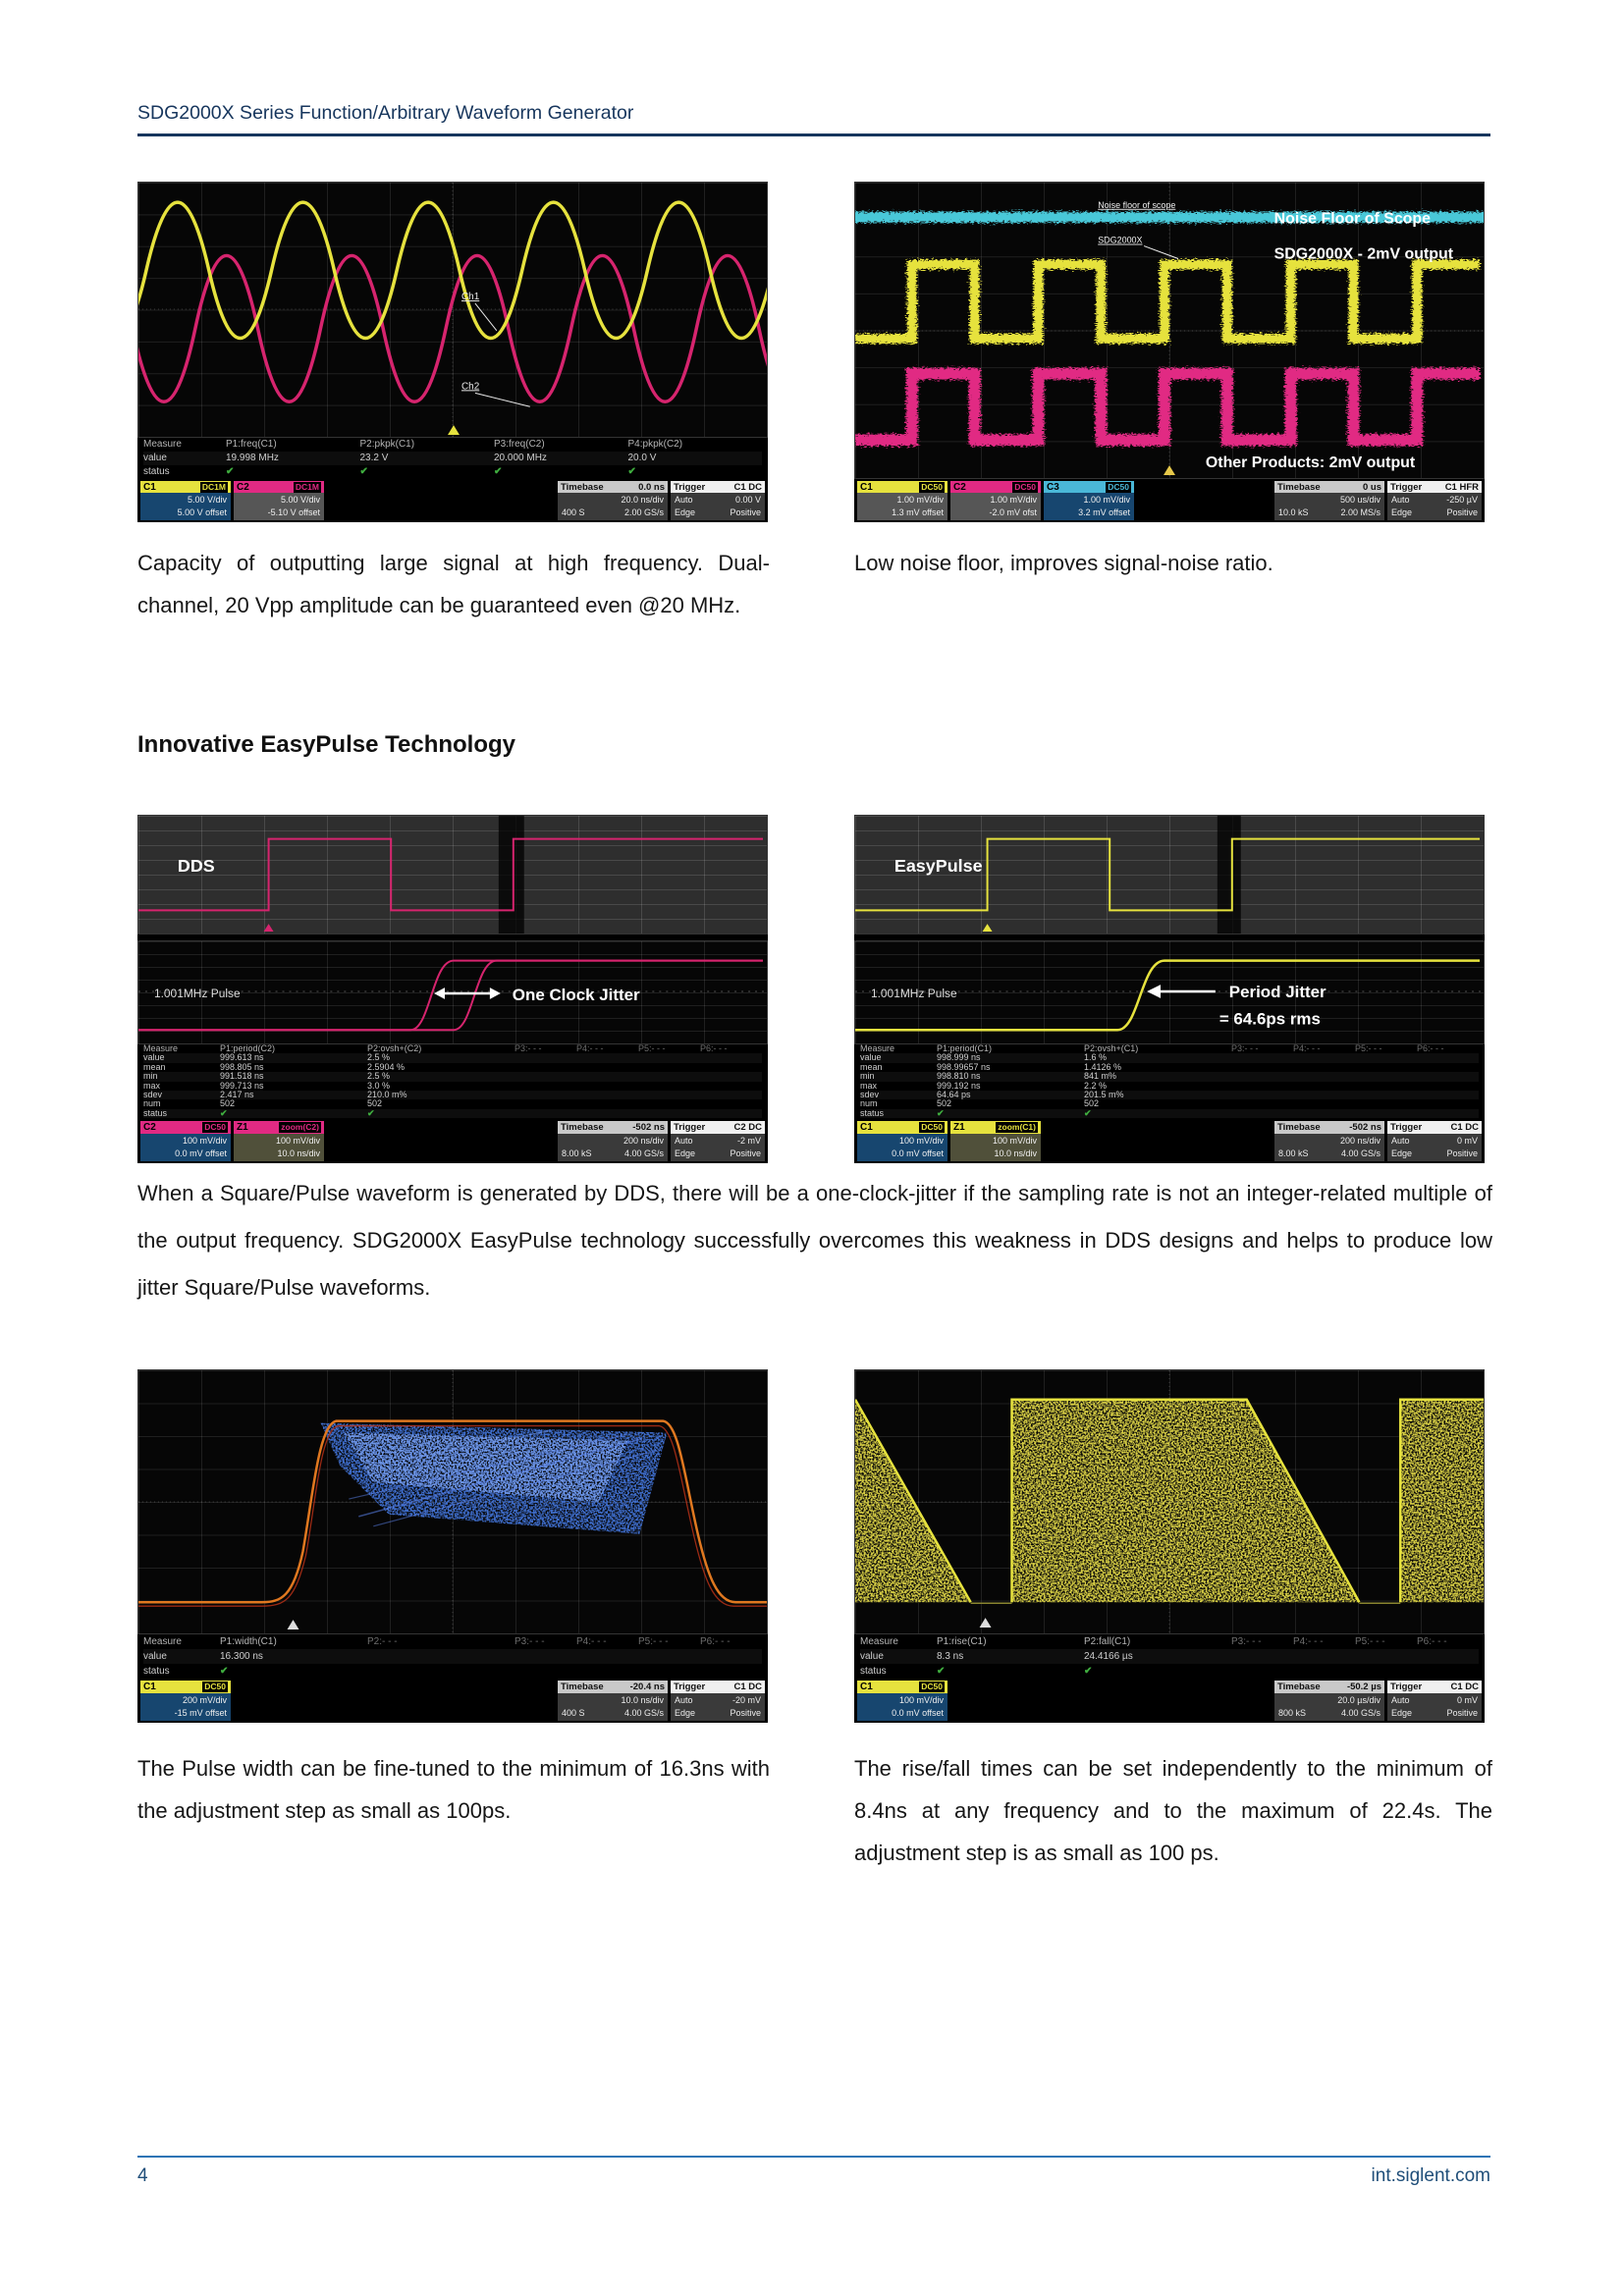 Image resolution: width=1624 pixels, height=2296 pixels. What do you see at coordinates (914, 994) in the screenshot?
I see `label-pulse-freq: 1.001MHz Pulse` at bounding box center [914, 994].